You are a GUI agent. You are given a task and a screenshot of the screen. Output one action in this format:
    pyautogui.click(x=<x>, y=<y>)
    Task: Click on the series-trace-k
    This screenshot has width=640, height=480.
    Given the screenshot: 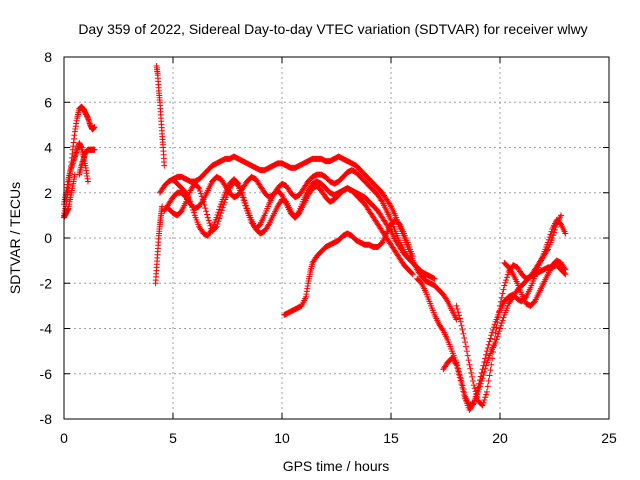 What is the action you would take?
    pyautogui.click(x=348, y=267)
    